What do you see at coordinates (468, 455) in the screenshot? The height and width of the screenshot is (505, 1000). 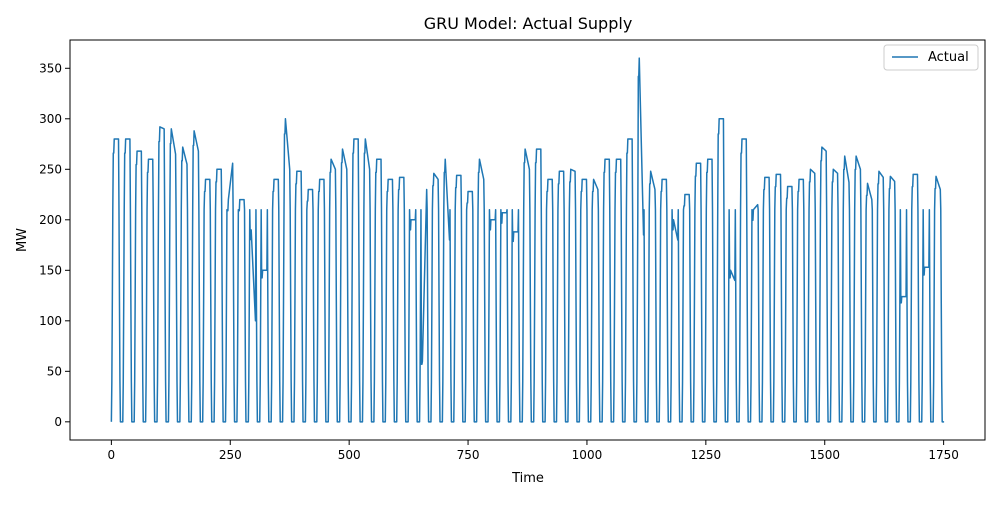 I see `x-tick-label: 750` at bounding box center [468, 455].